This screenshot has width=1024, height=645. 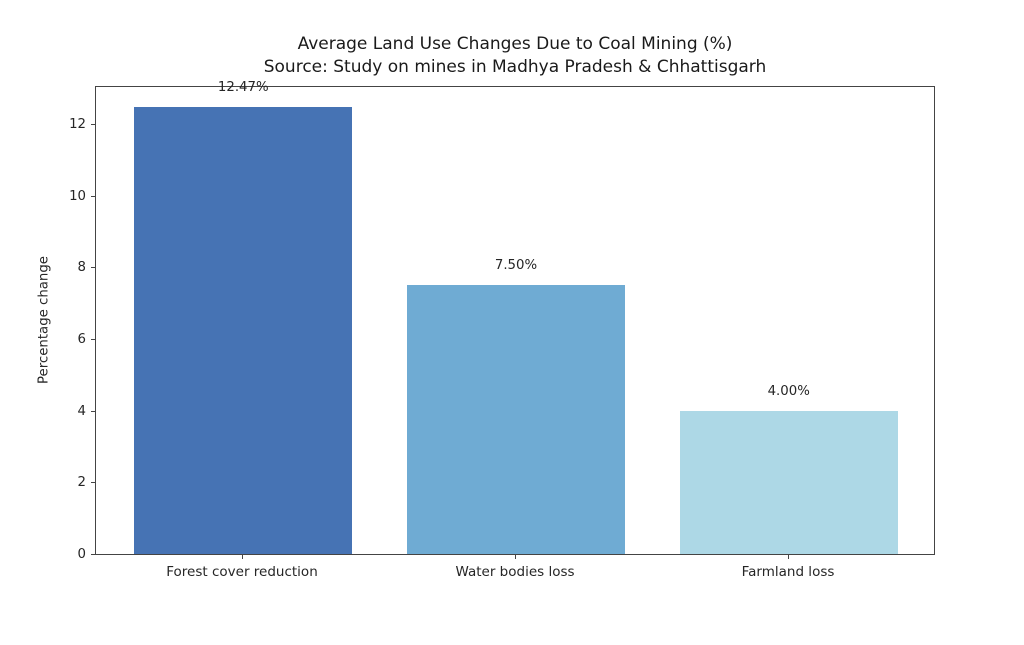 I want to click on y-tick-label: 12, so click(x=77, y=124).